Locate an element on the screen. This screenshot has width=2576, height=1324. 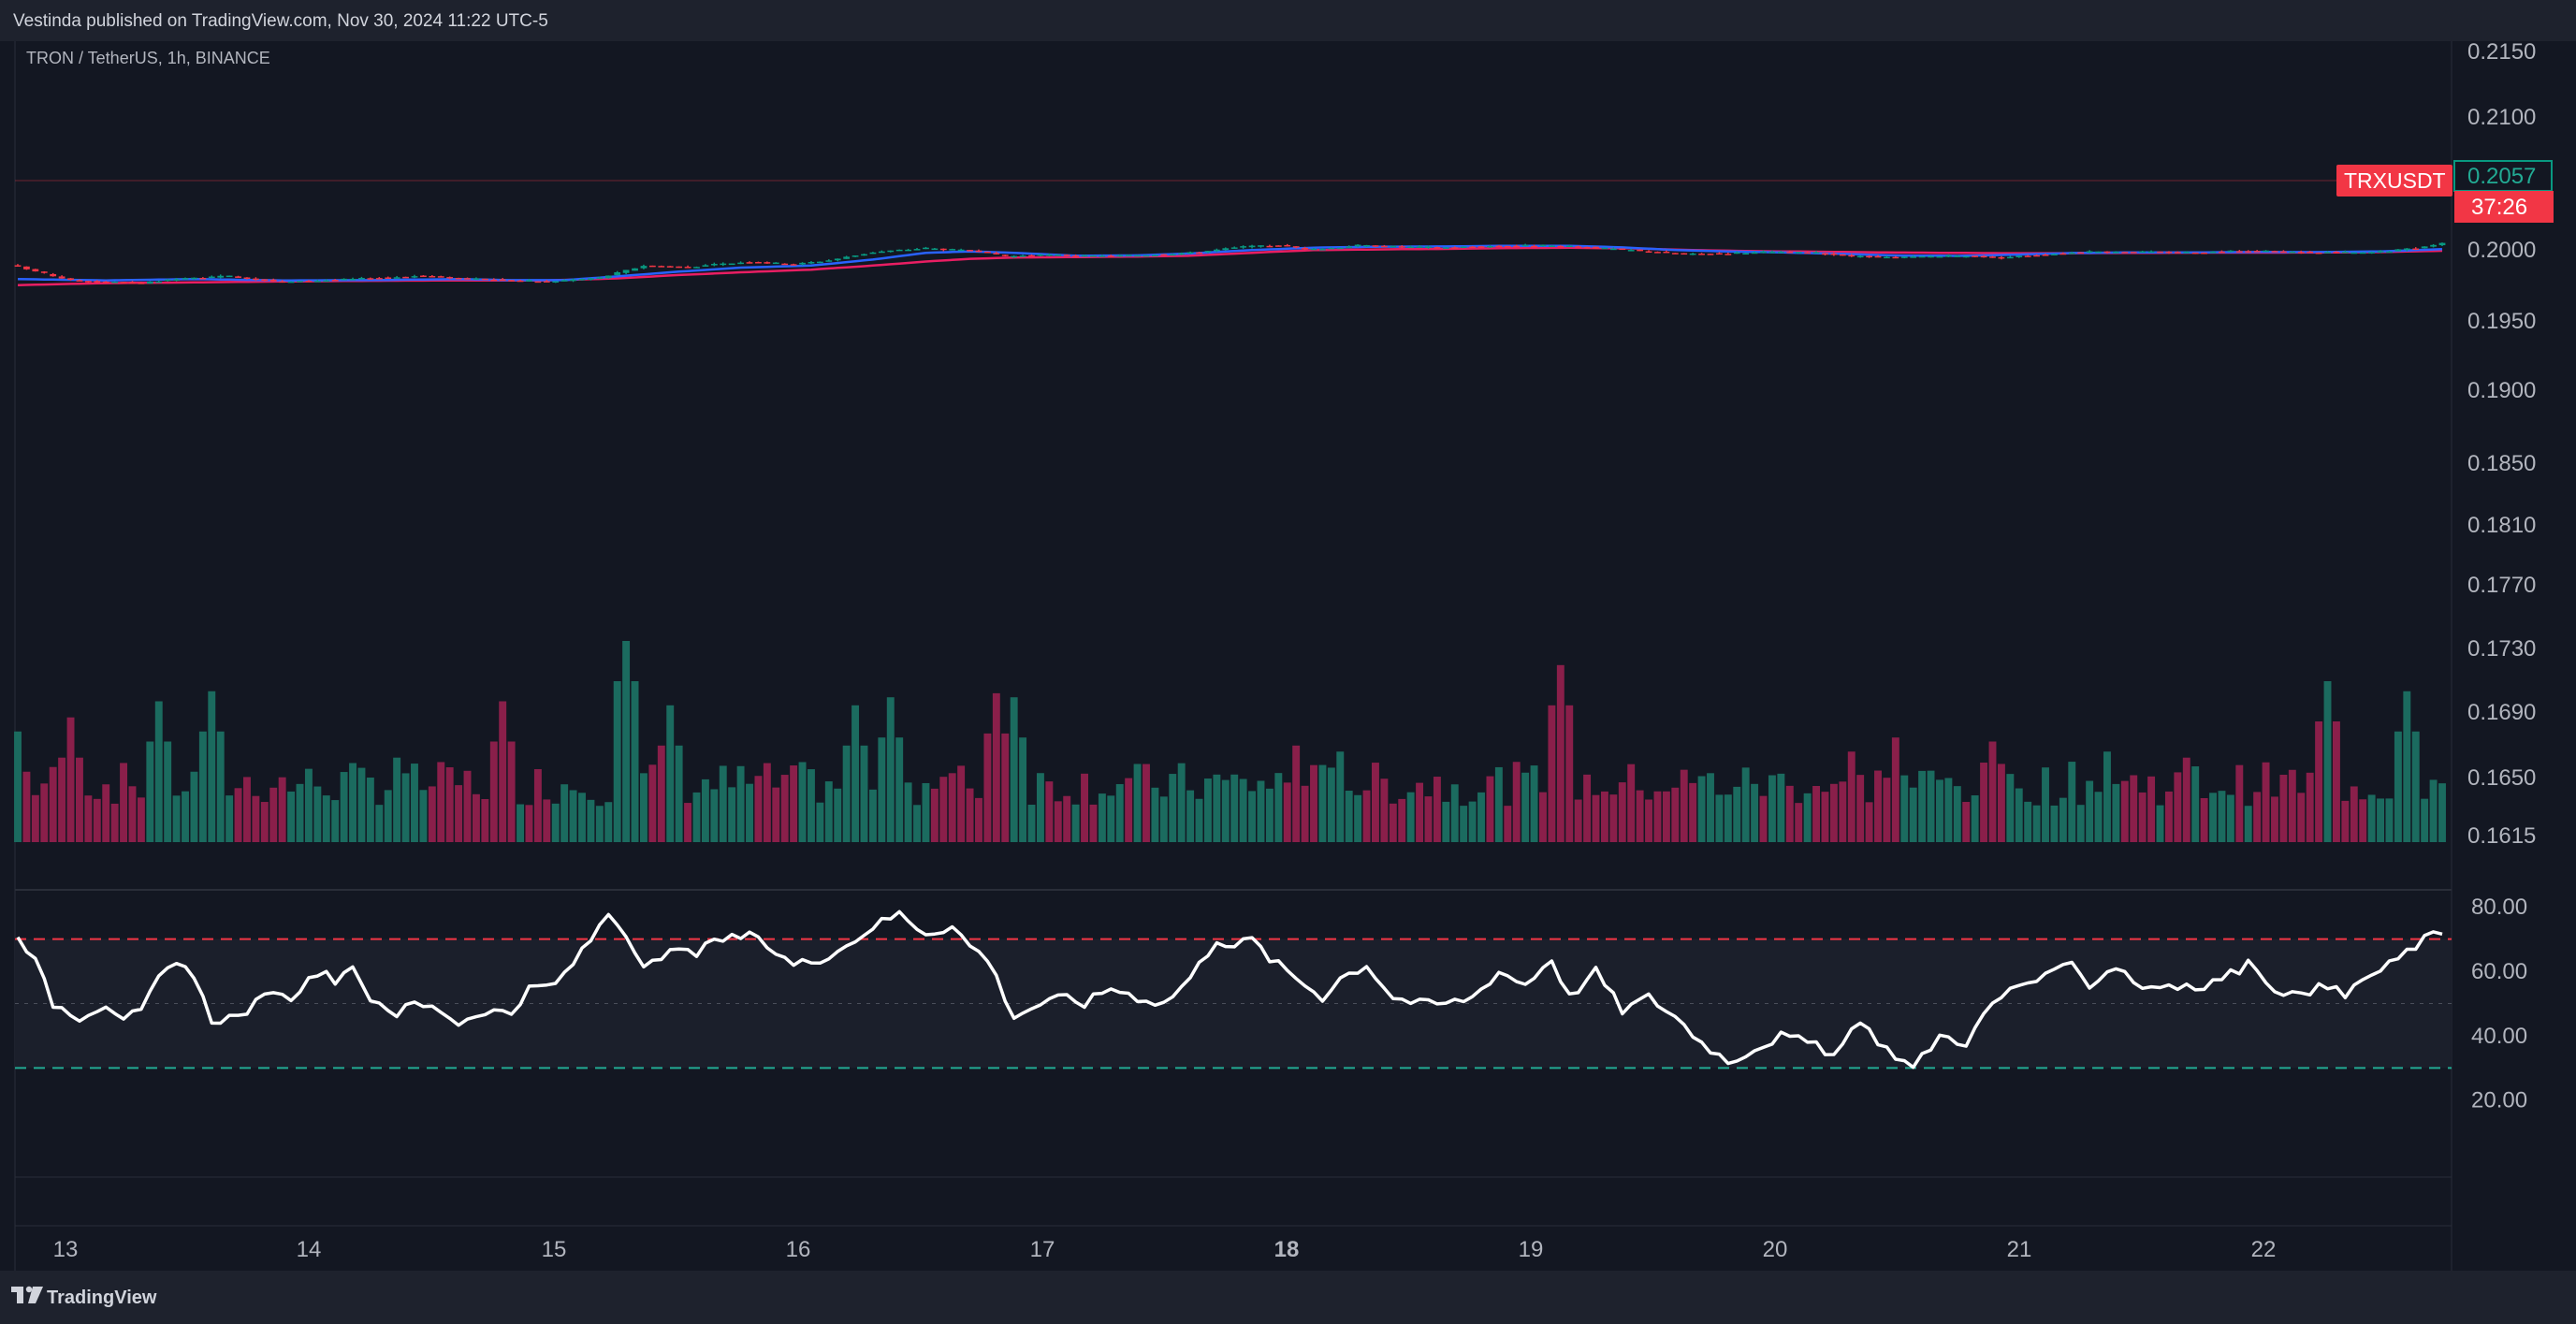
price-tick-label: 0.1615 is located at coordinates (2501, 836).